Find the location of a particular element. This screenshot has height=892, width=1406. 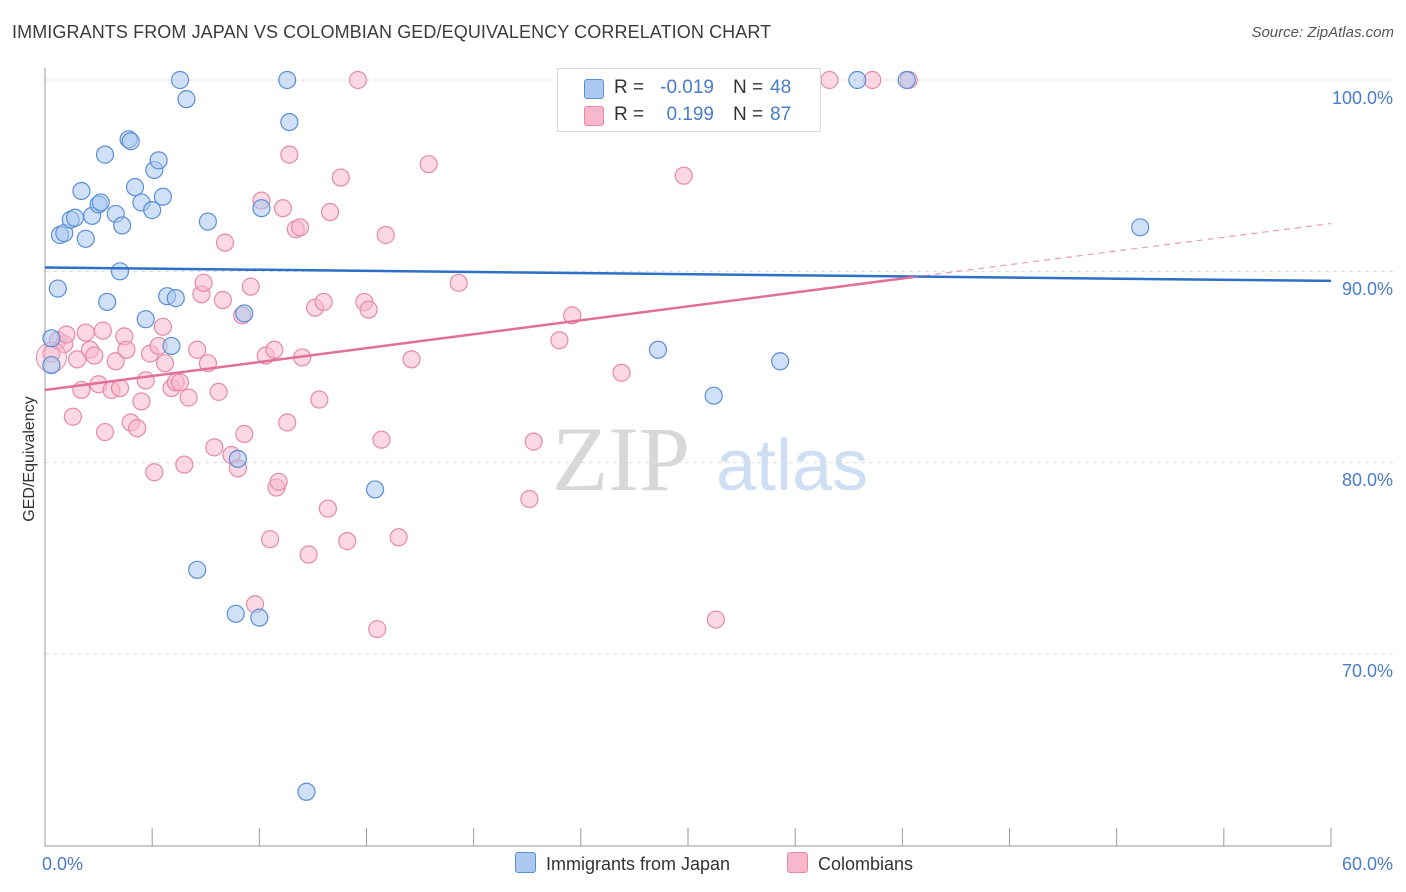

legend-r-value: 0.199 is located at coordinates (690, 114).